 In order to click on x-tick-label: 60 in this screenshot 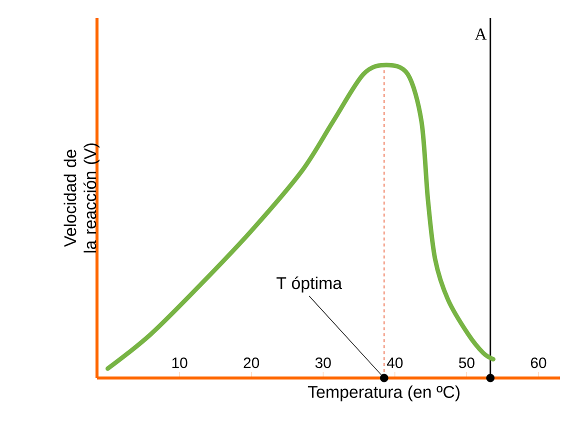, I will do `click(538, 363)`.